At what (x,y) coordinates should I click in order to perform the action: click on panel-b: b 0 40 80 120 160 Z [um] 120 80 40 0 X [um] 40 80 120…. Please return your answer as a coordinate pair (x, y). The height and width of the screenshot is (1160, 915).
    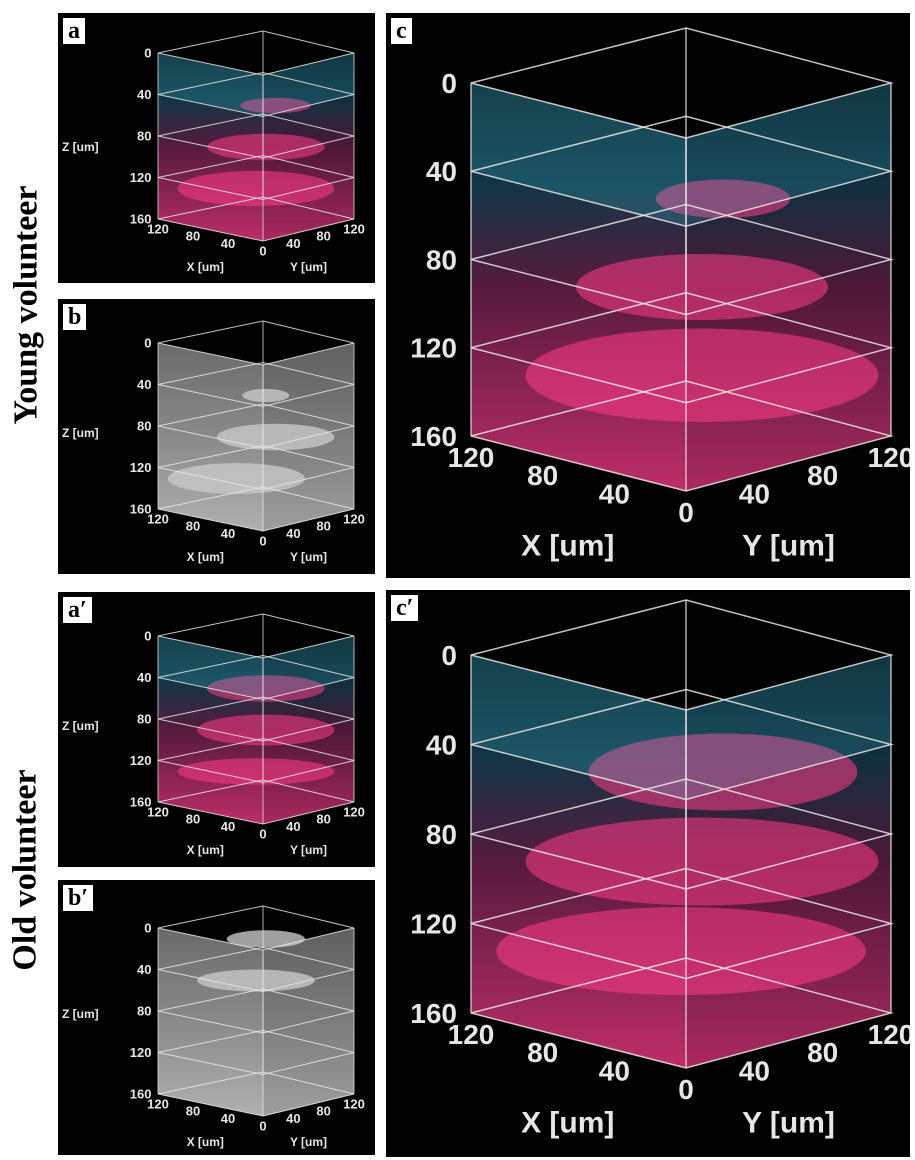
    Looking at the image, I should click on (216, 436).